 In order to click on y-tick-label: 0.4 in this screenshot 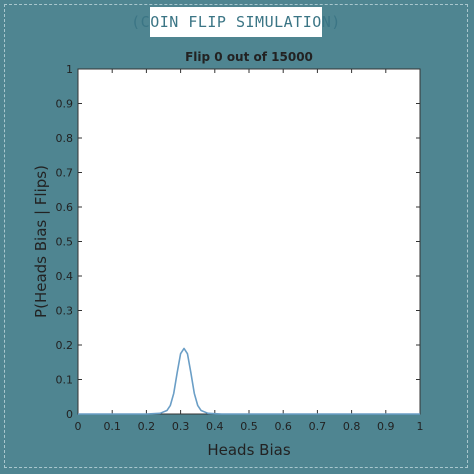, I will do `click(65, 276)`.